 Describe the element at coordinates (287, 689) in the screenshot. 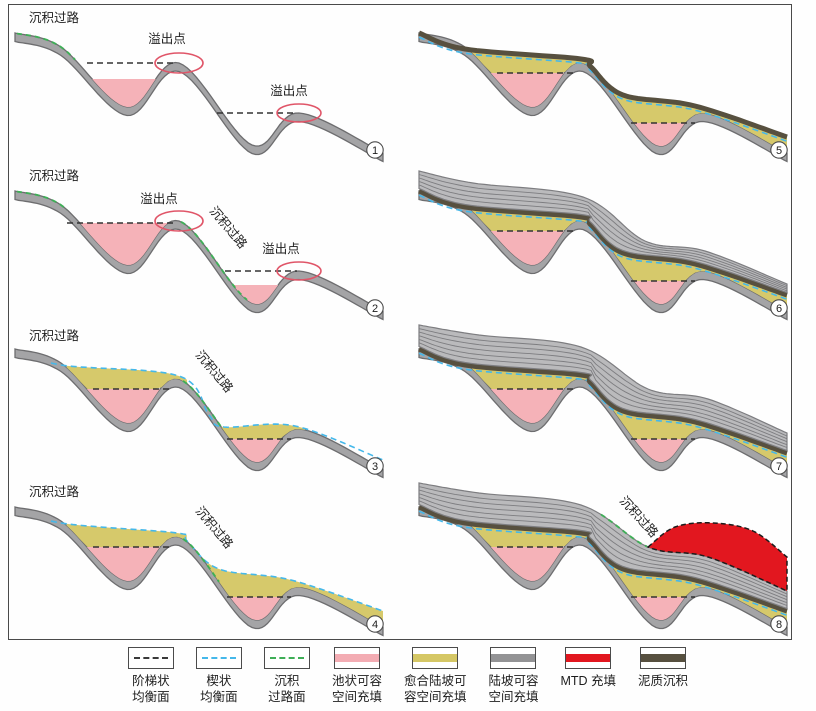

I see `legend-label-sediment-bypass-surface: 沉积 过路面` at that location.